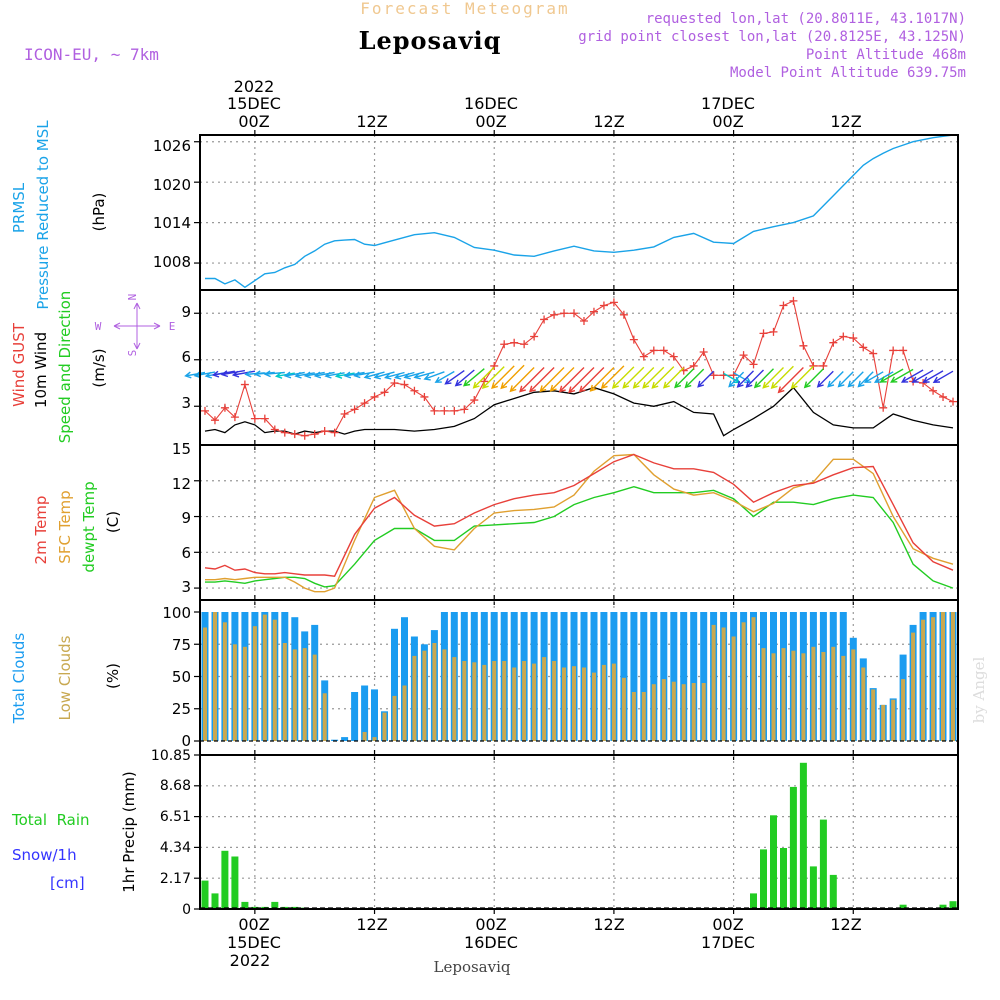 Image resolution: width=1000 pixels, height=1000 pixels. I want to click on wind10m-series-line, so click(579, 411).